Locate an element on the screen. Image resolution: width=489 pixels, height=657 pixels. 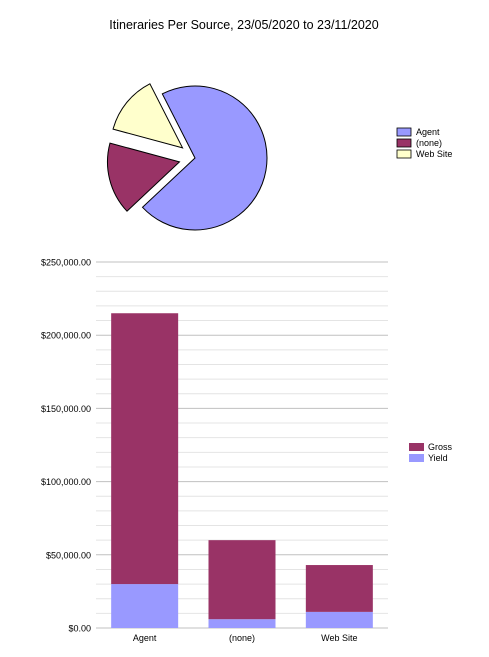
bar-legend-swatch-gross is located at coordinates (416, 447).